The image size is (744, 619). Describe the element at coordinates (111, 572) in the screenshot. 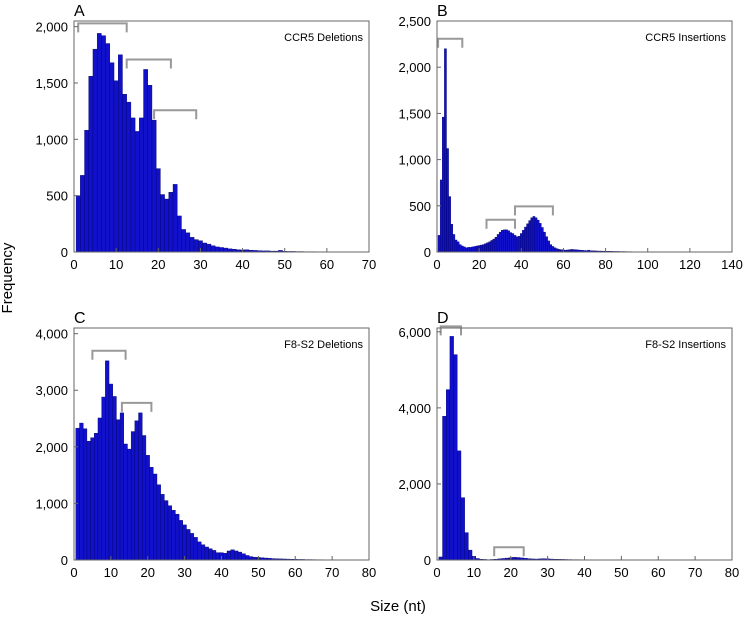

I see `panel-c-x-tick-label: 10` at that location.